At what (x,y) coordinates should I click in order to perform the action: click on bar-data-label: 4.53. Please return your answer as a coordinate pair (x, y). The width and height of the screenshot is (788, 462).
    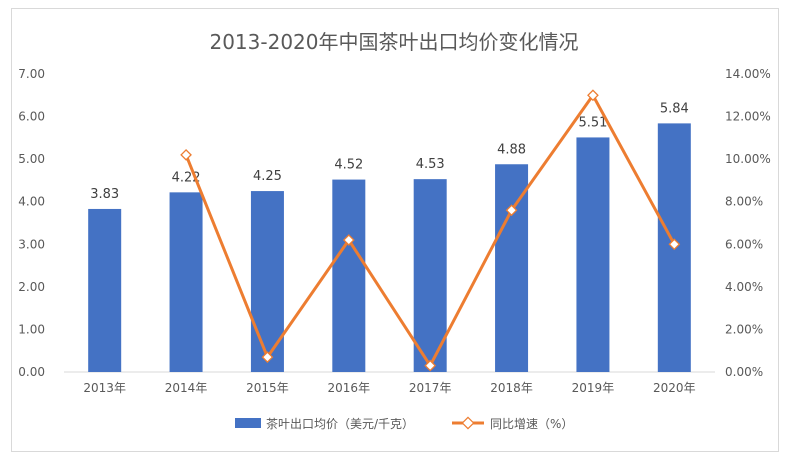
    Looking at the image, I should click on (430, 164).